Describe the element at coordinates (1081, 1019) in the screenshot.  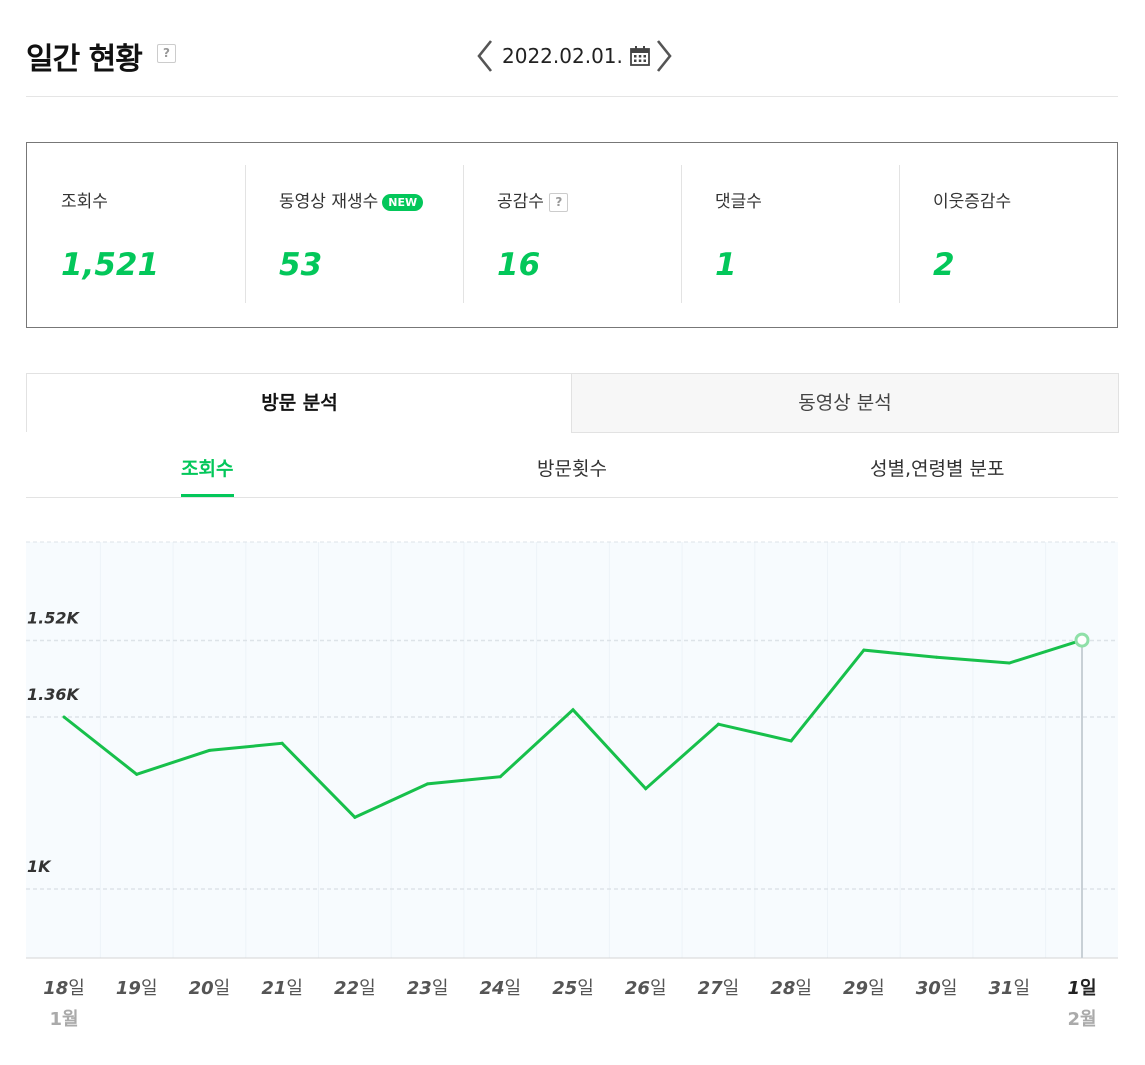
I see `x-month-label: 2월` at that location.